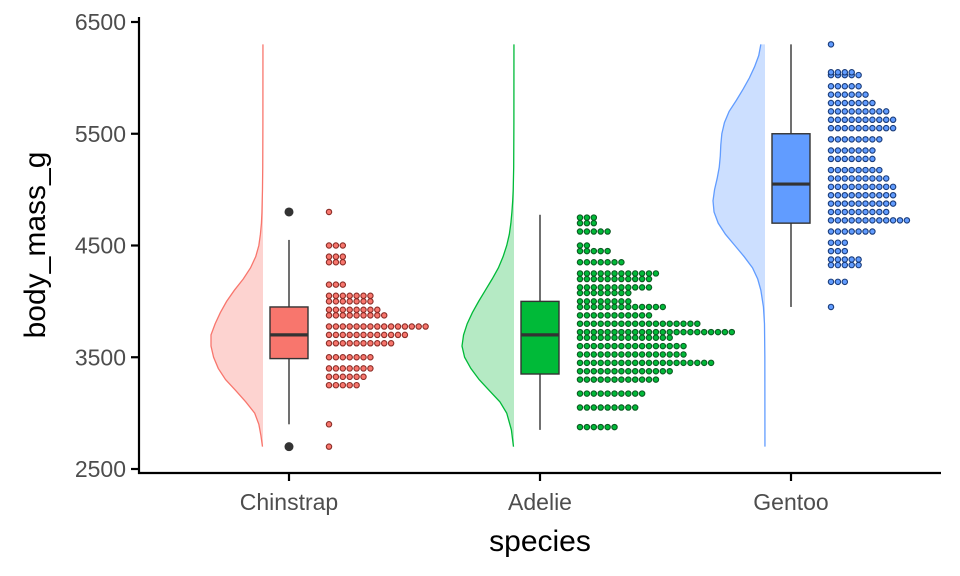 This screenshot has height=576, width=960. I want to click on y-tick-label: 2500, so click(100, 469).